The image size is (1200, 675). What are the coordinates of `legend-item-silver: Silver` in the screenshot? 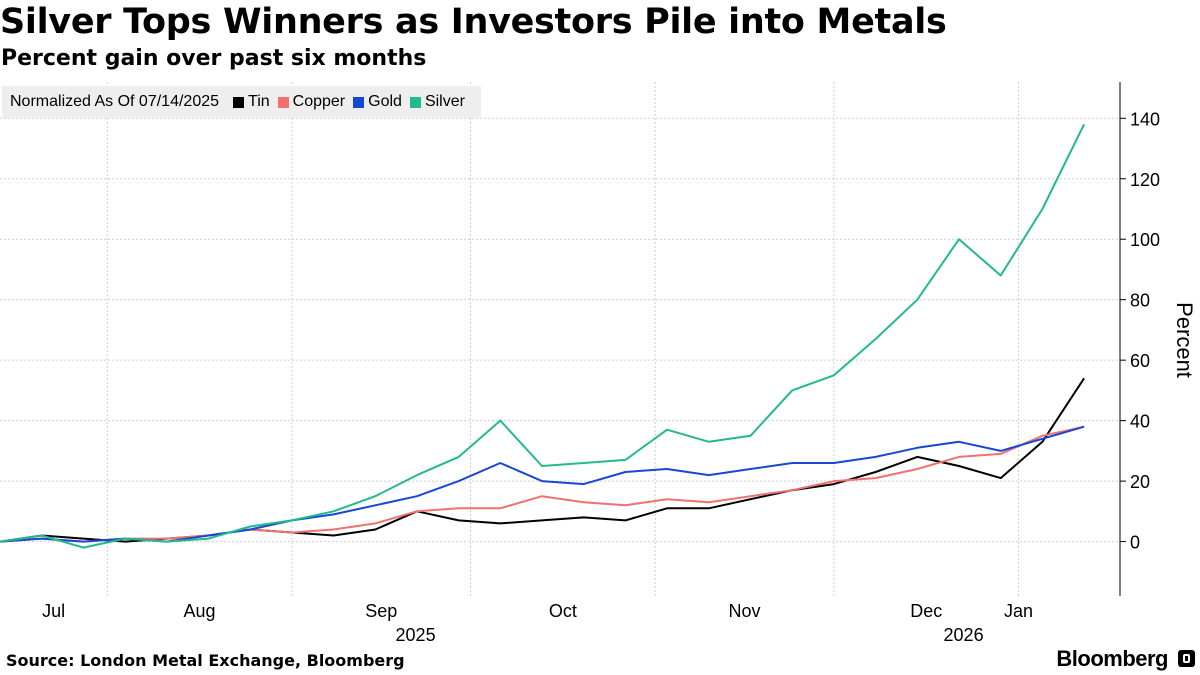 It's located at (437, 102).